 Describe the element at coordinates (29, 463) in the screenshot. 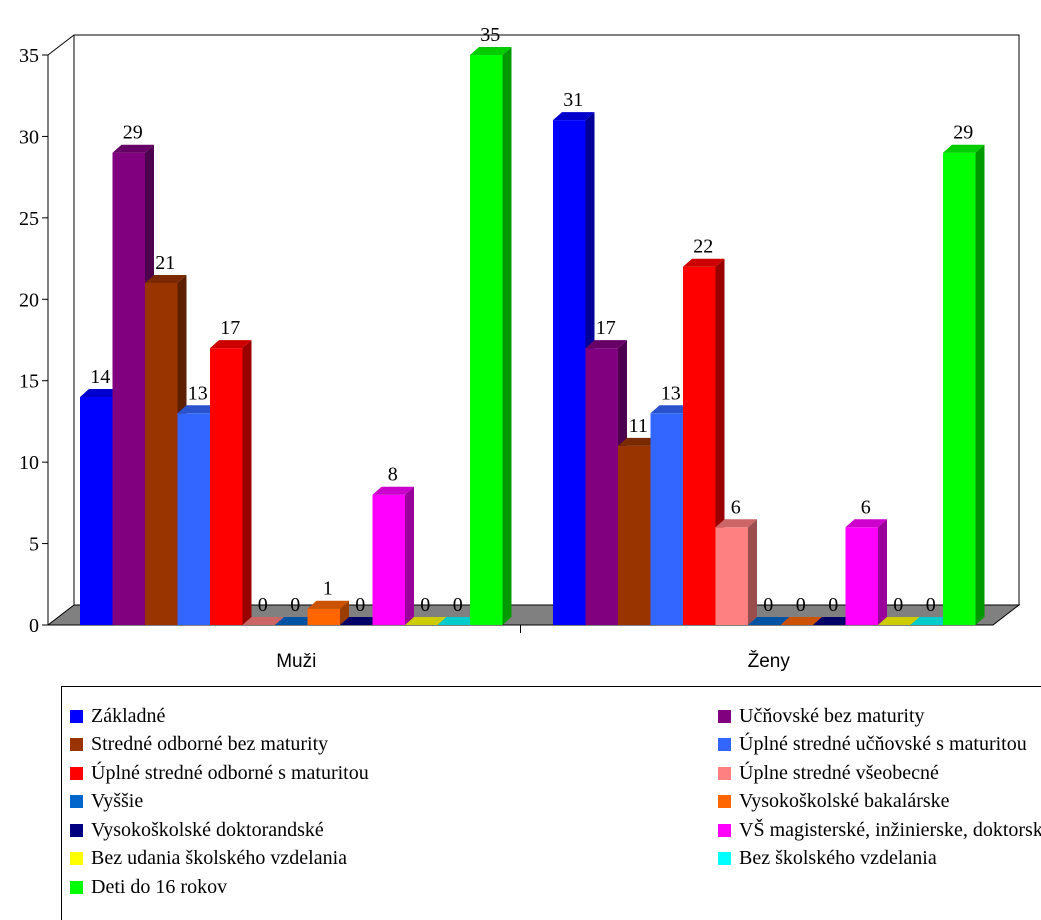

I see `y-tick-label: 10` at that location.